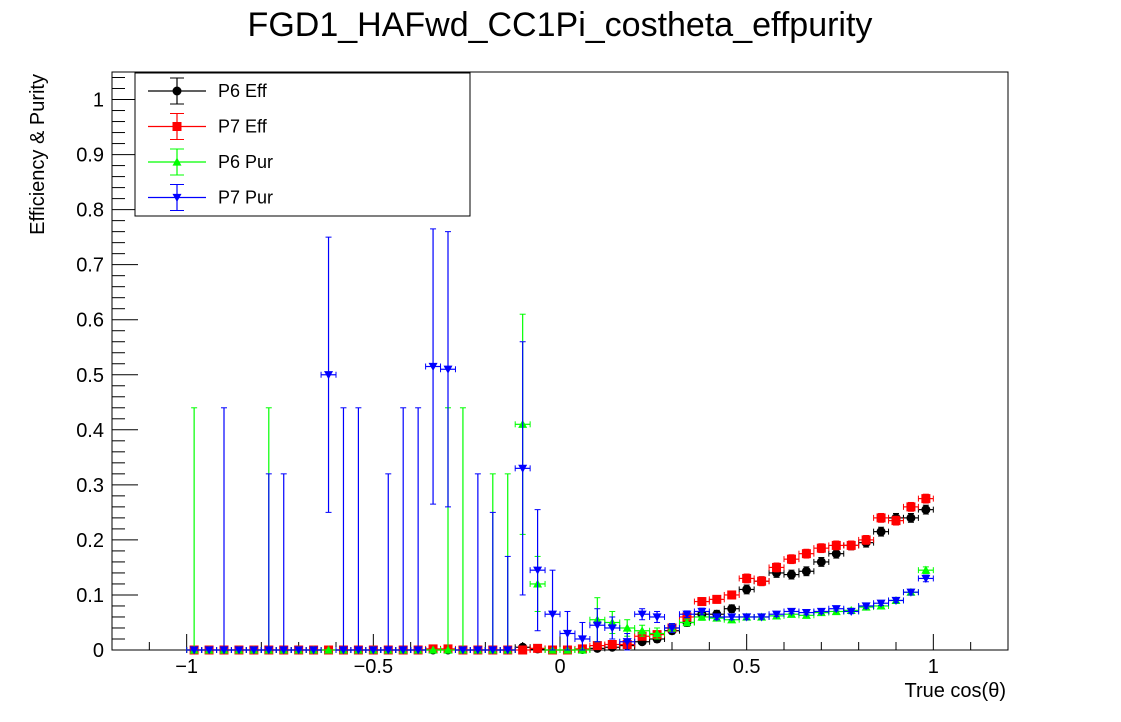 This screenshot has height=722, width=1121. What do you see at coordinates (747, 667) in the screenshot?
I see `x-tick-label: 0.5` at bounding box center [747, 667].